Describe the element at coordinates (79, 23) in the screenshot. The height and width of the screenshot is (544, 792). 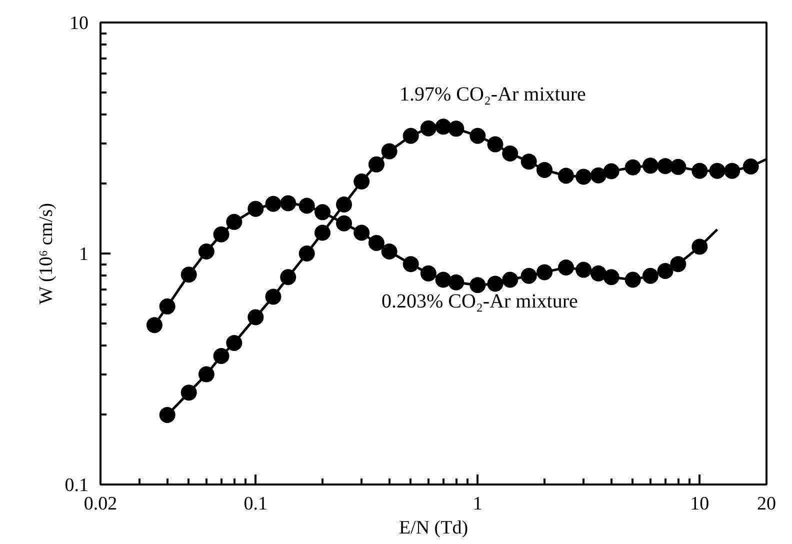
I see `y-tick-label: 10` at that location.